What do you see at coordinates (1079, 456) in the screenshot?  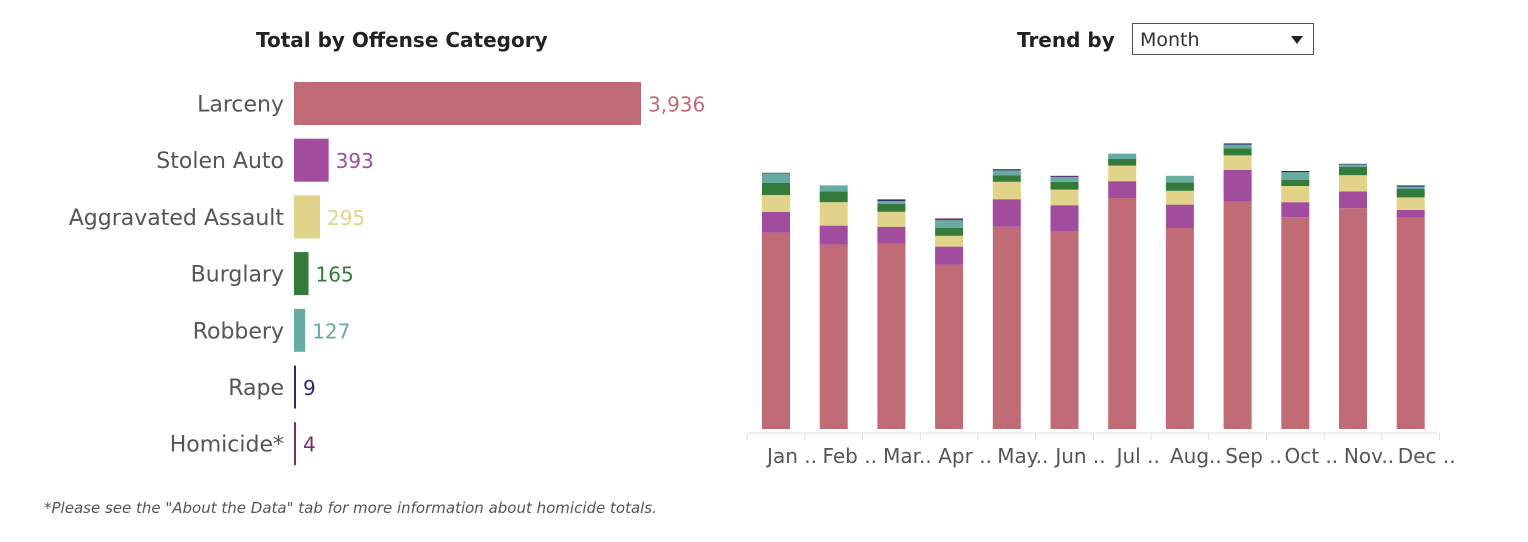 I see `month-label: Jun ..` at bounding box center [1079, 456].